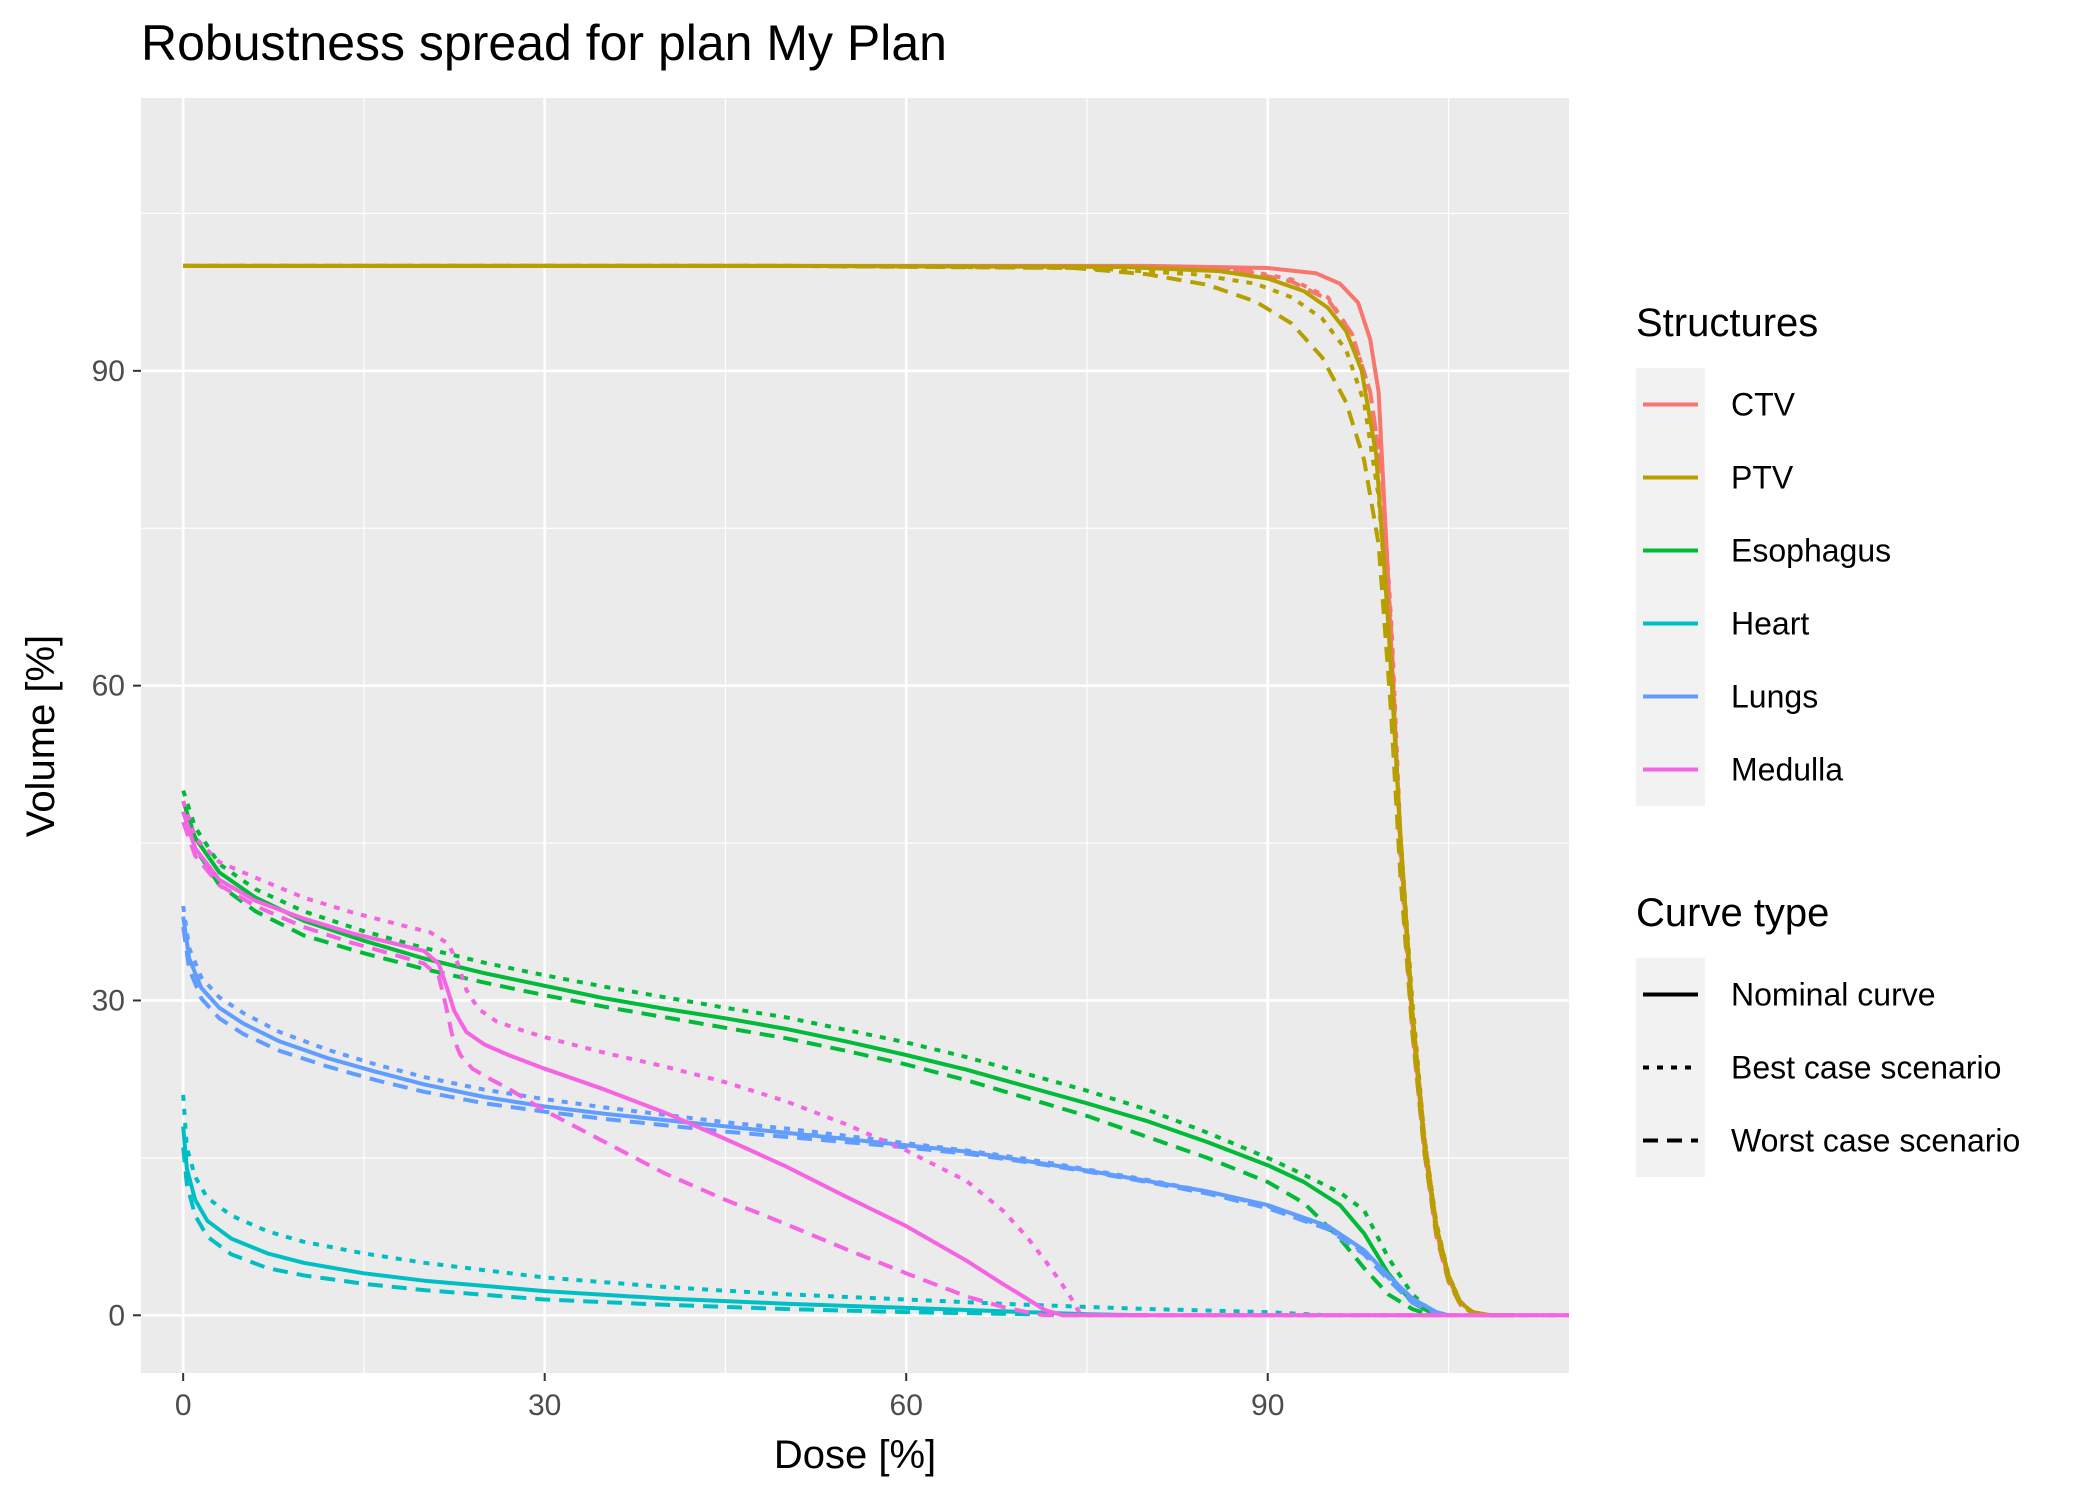  What do you see at coordinates (108, 371) in the screenshot?
I see `y-tick-label: 90` at bounding box center [108, 371].